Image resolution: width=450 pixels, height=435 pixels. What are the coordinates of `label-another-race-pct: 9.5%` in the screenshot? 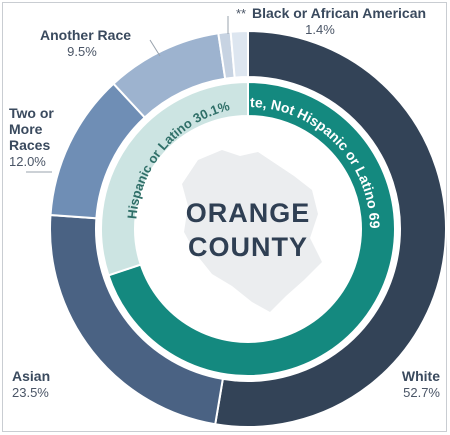 It's located at (82, 51).